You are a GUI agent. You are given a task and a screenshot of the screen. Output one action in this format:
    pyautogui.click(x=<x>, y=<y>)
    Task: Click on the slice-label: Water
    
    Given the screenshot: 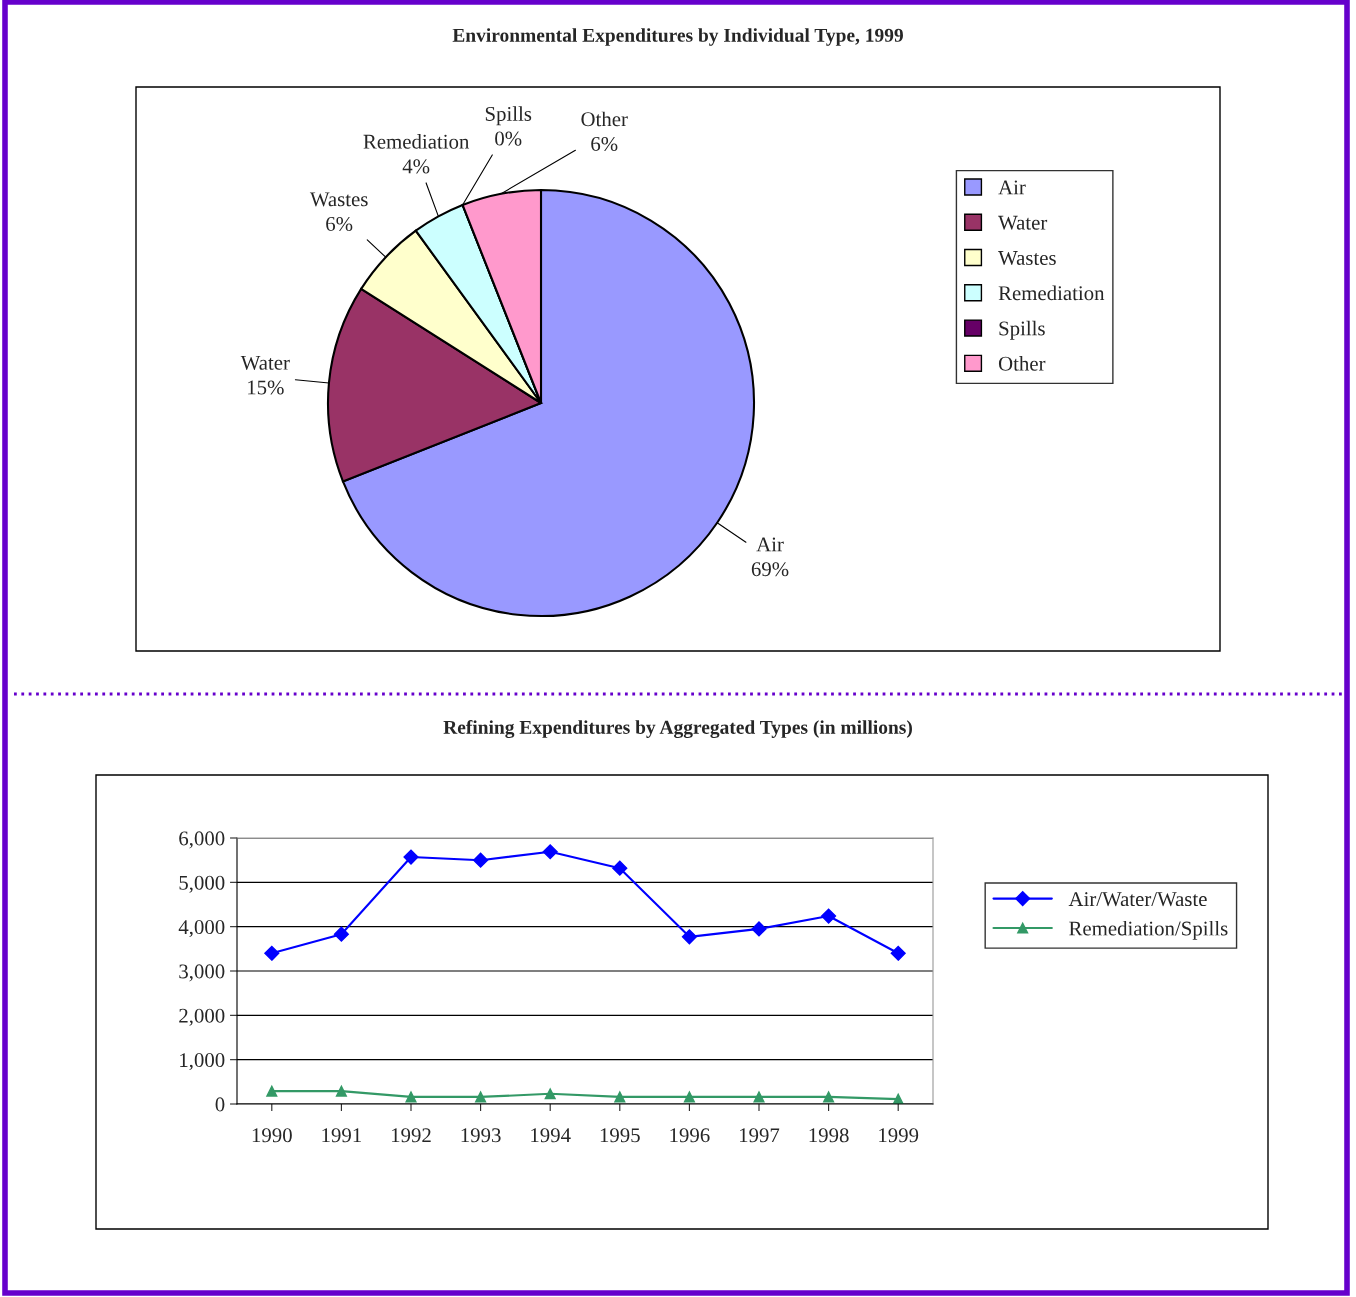 What is the action you would take?
    pyautogui.click(x=265, y=362)
    